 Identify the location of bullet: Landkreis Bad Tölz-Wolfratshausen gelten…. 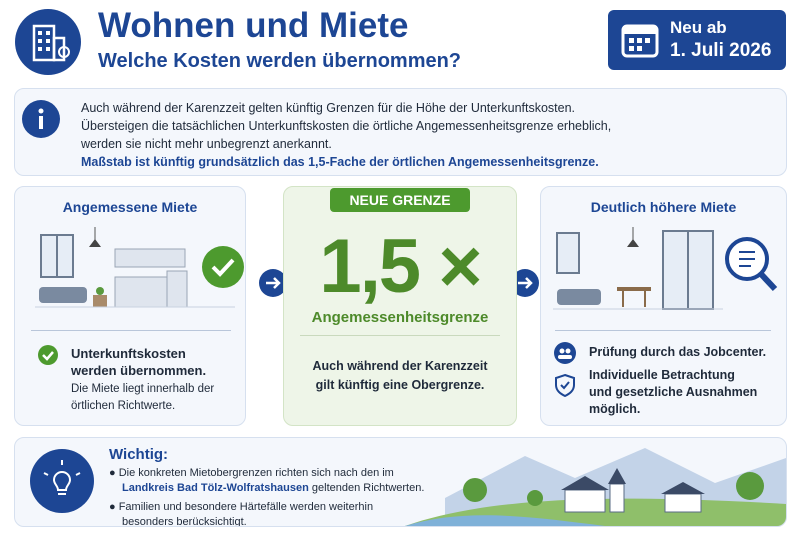
(266, 488).